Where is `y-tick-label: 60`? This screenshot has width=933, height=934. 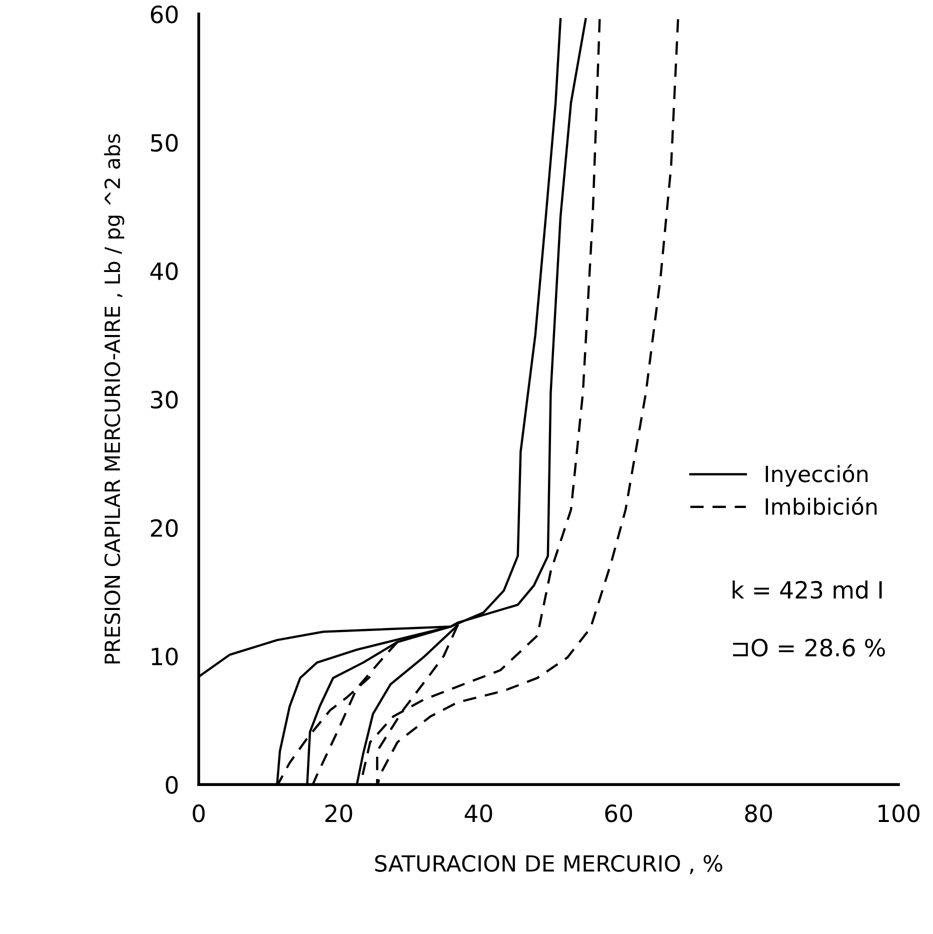 y-tick-label: 60 is located at coordinates (164, 14).